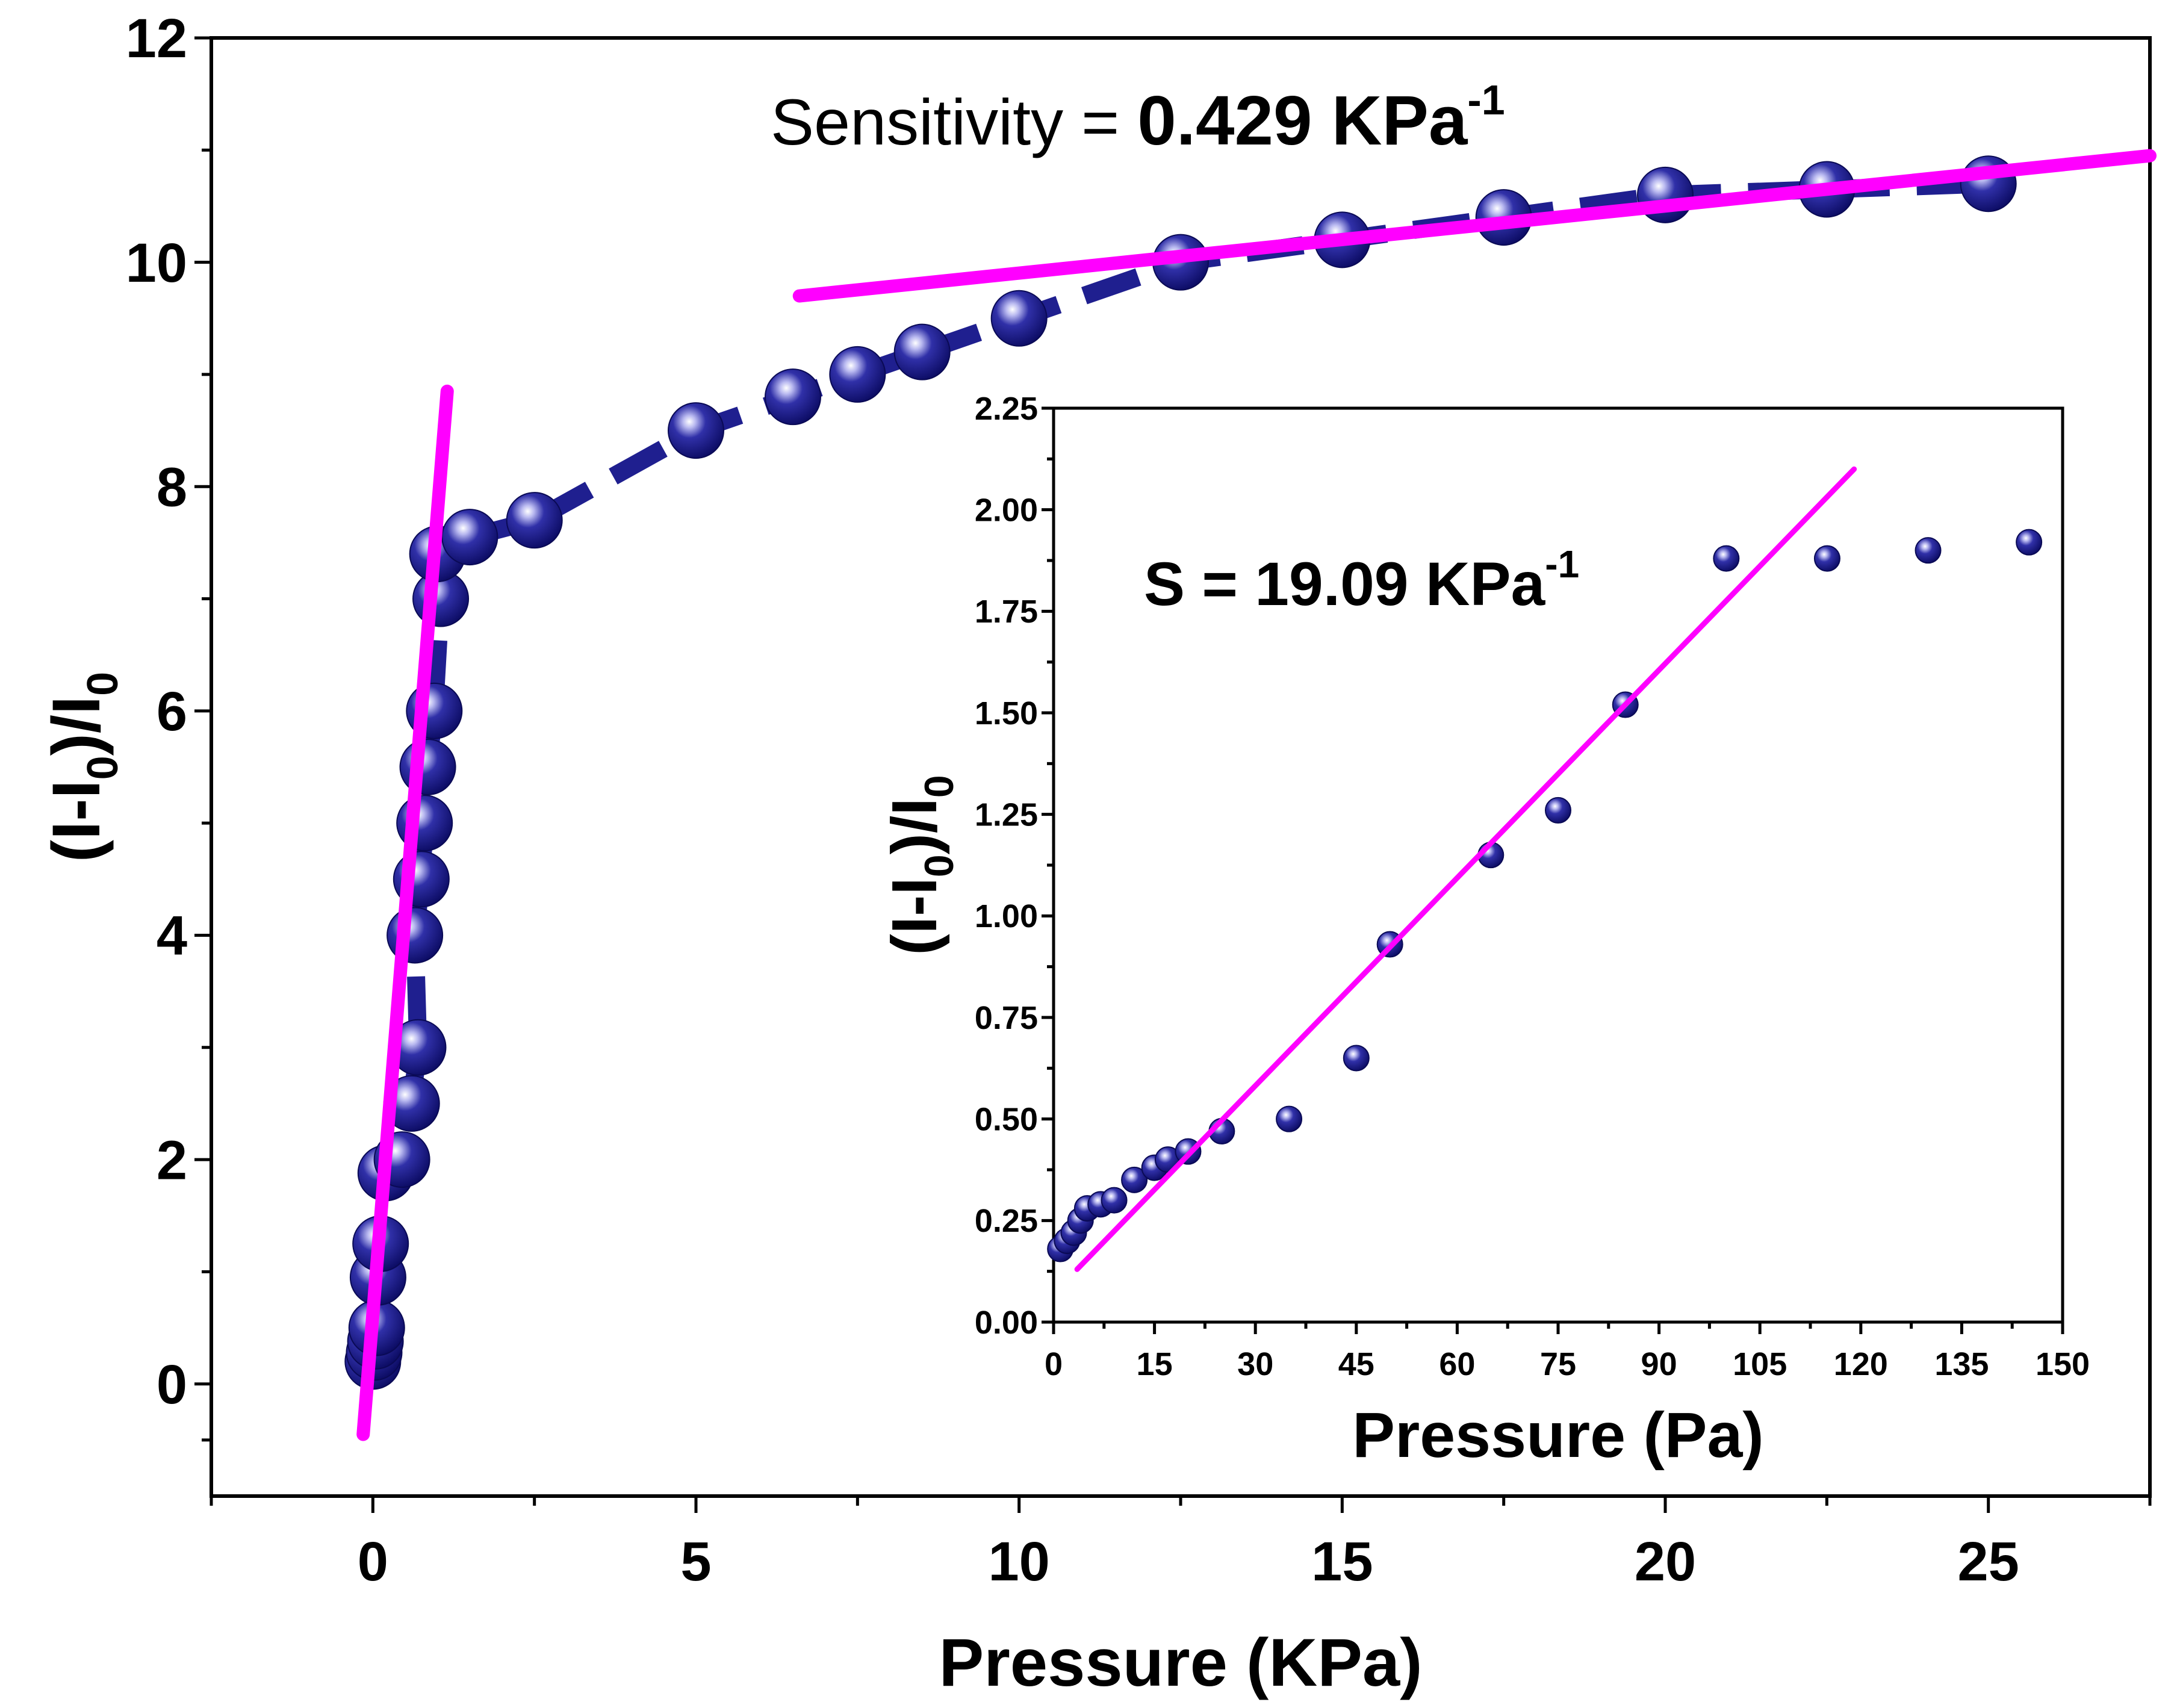  I want to click on inset-y-tick-label: 1.00, so click(1006, 916).